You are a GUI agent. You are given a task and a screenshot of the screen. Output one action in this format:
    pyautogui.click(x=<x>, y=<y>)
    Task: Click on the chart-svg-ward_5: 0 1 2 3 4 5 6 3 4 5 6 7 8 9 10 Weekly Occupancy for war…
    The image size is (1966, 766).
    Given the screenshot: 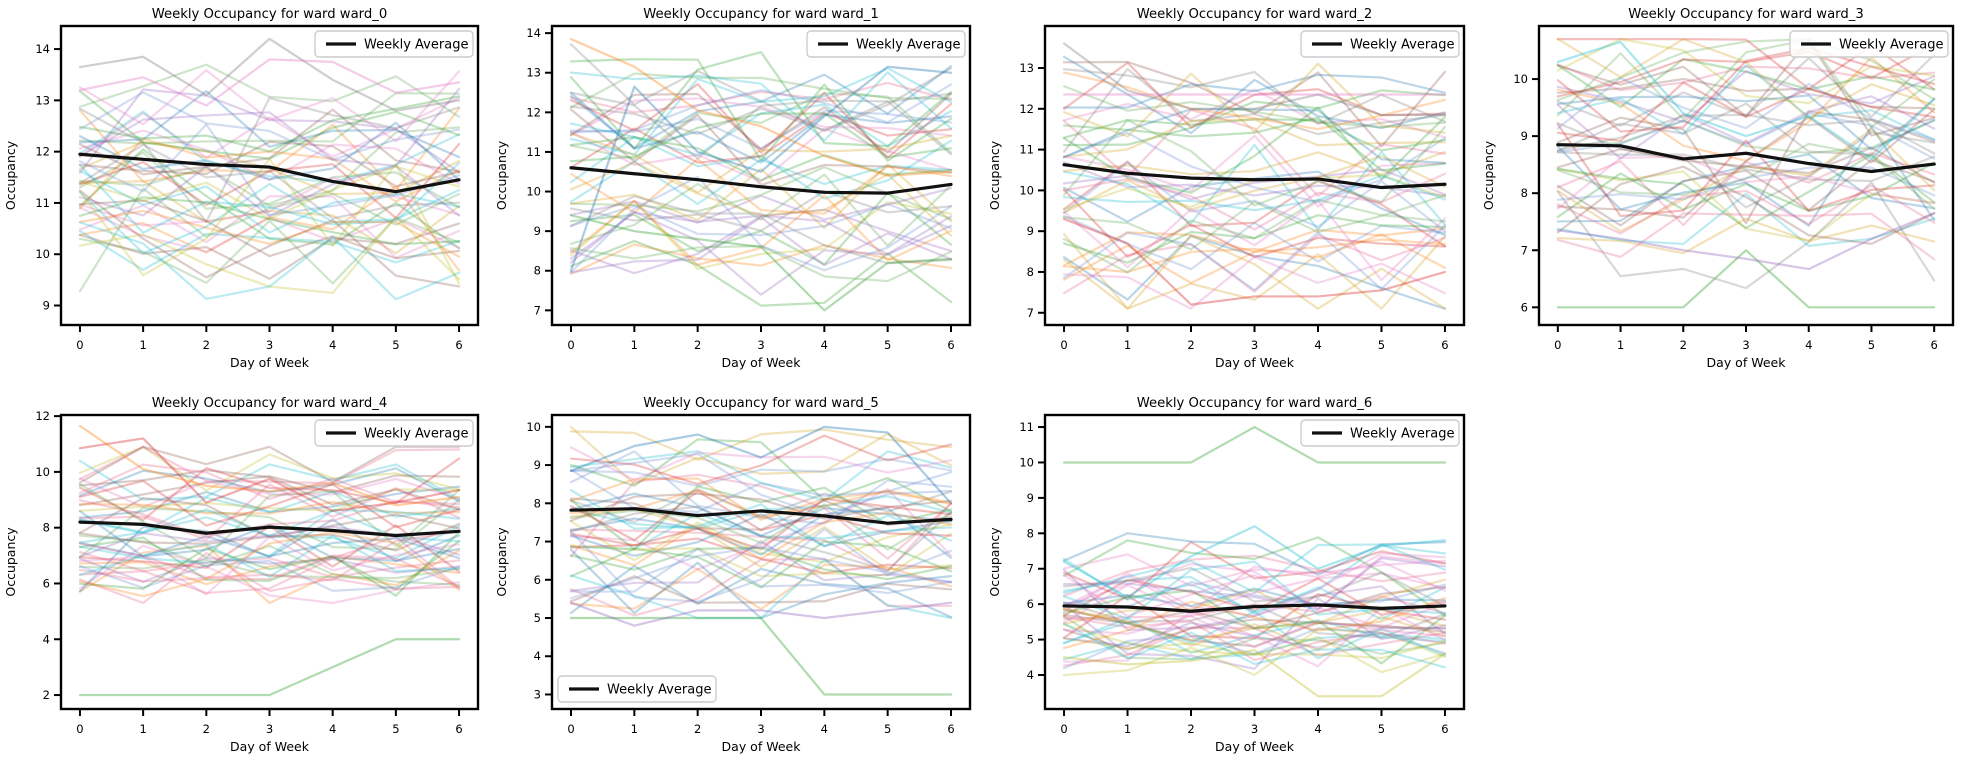 What is the action you would take?
    pyautogui.click(x=733, y=575)
    